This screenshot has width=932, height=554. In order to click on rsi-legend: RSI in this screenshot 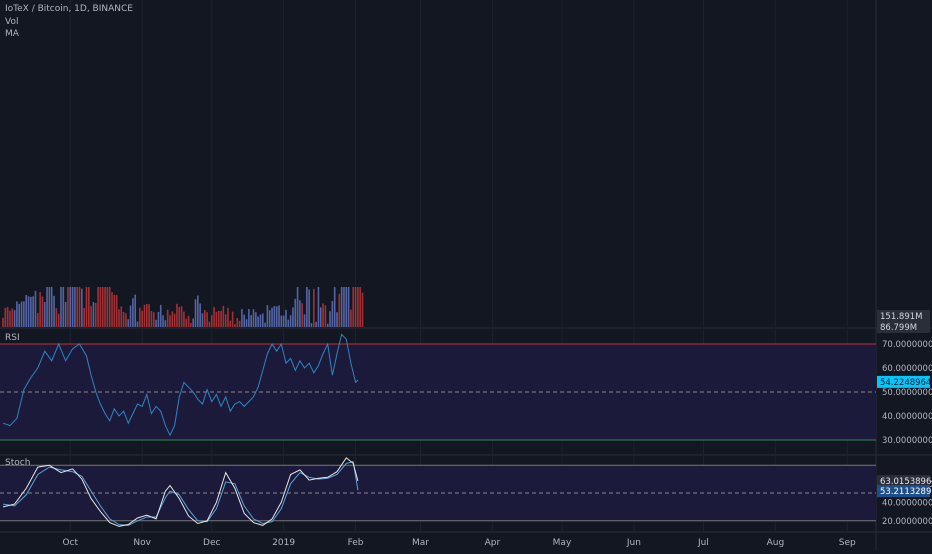, I will do `click(12, 338)`.